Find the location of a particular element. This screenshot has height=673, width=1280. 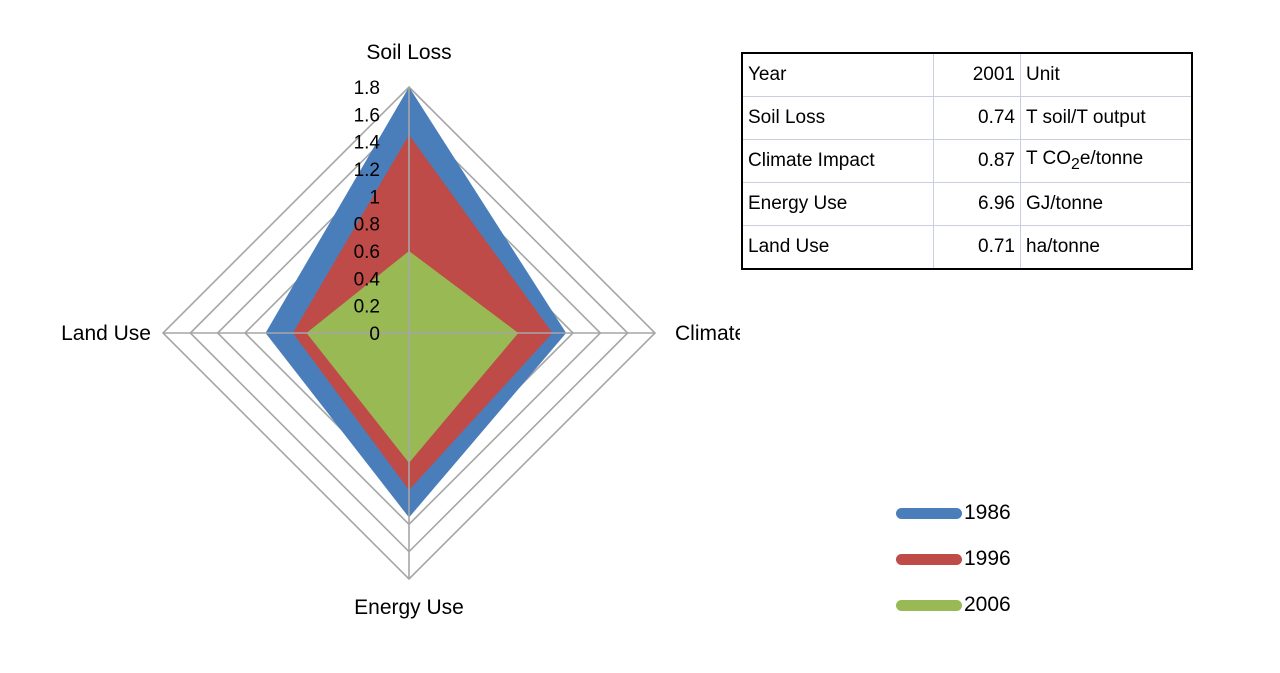

table-cell-value: 0.71 is located at coordinates (977, 247).